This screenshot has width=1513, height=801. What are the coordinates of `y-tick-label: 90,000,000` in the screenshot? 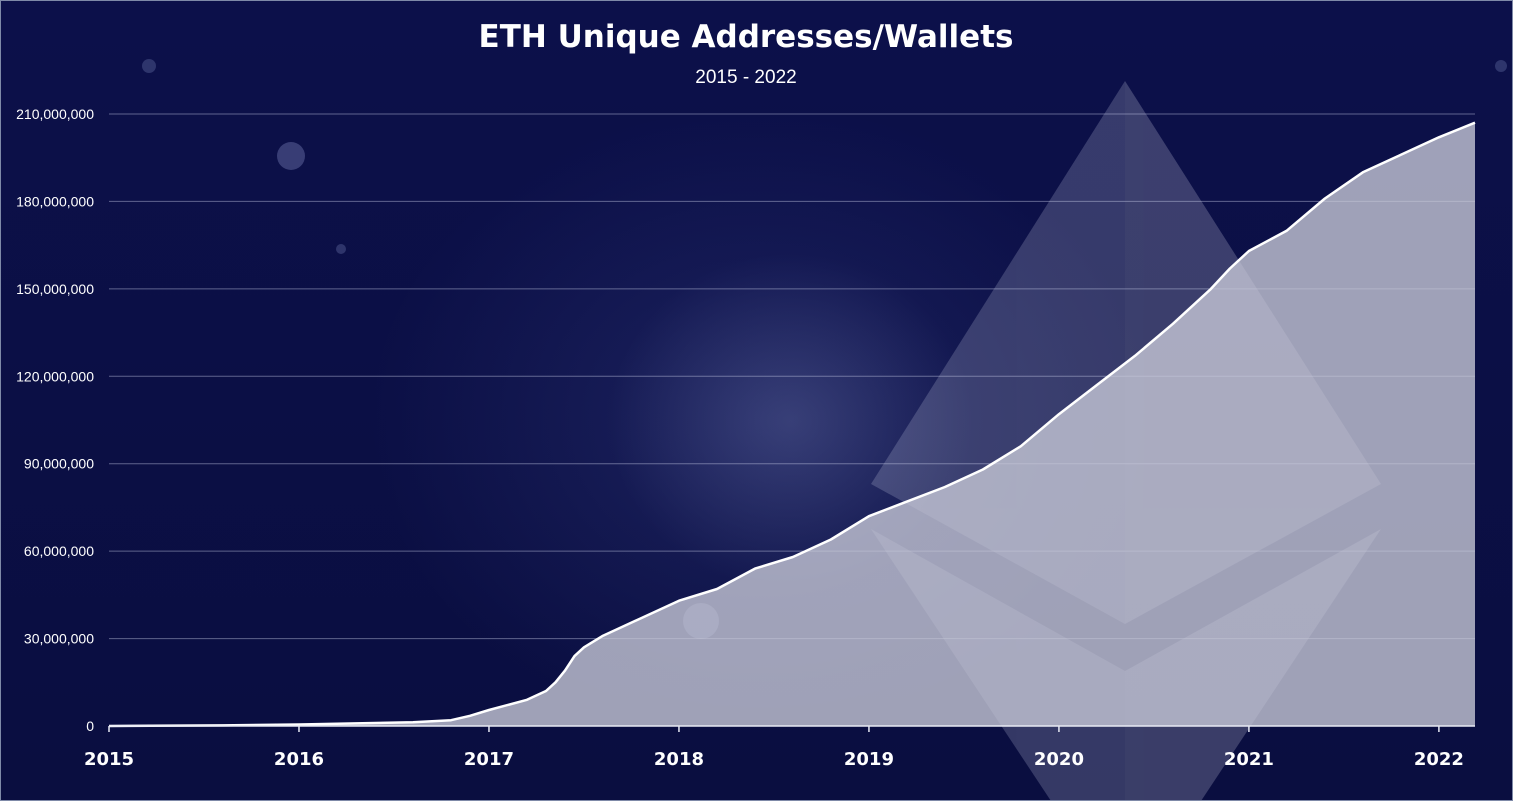 It's located at (59, 464).